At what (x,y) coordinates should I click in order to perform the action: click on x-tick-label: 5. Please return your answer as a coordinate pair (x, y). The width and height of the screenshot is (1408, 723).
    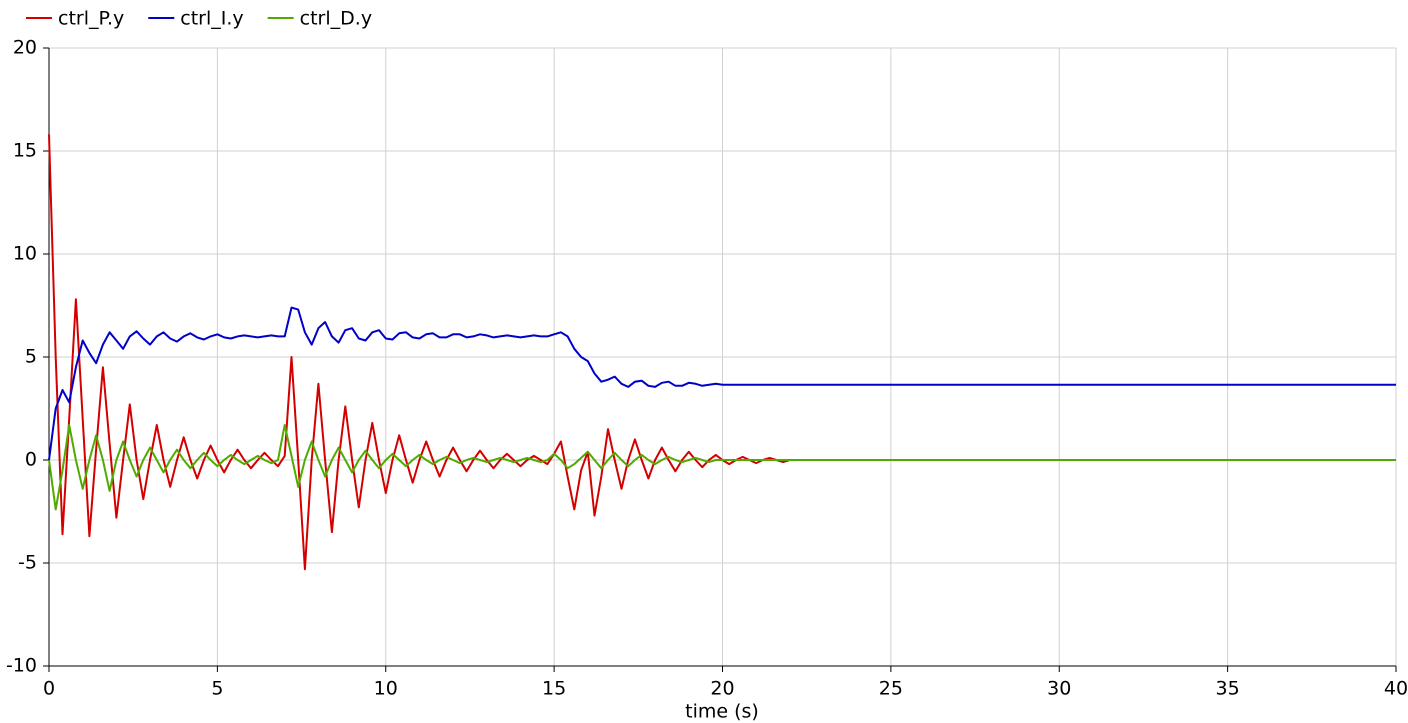
    Looking at the image, I should click on (217, 689).